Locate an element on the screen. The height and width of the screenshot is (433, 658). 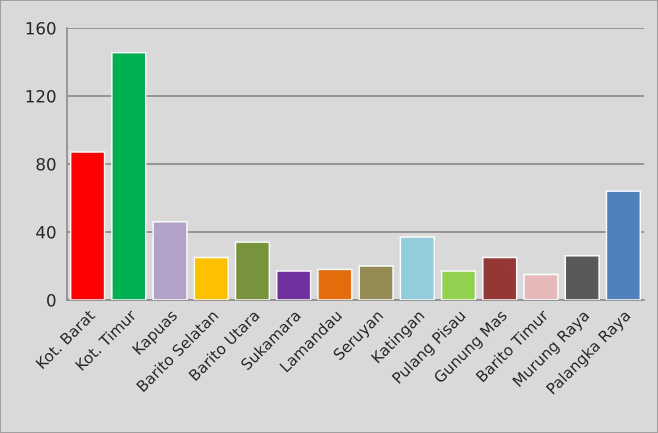
y-tick-label: 40 is located at coordinates (46, 232).